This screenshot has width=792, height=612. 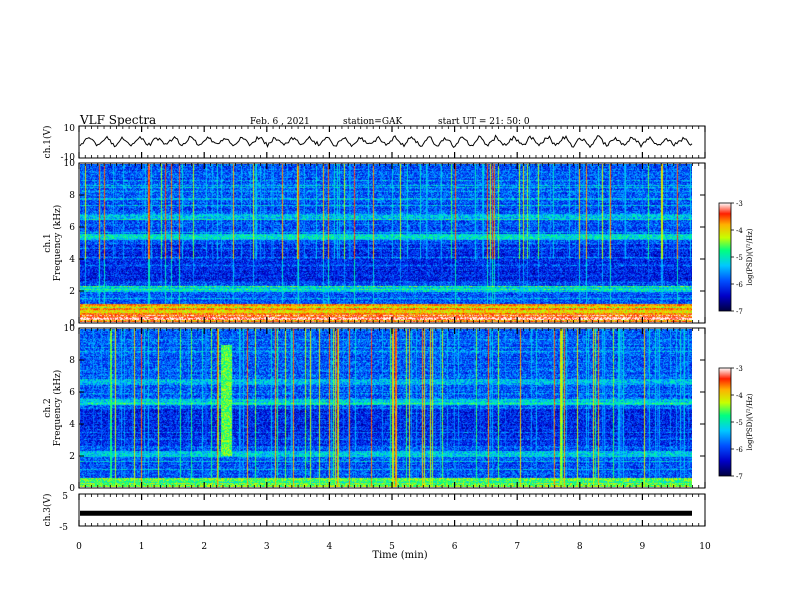 What do you see at coordinates (484, 122) in the screenshot?
I see `start-time-label: start UT = 21: 50: 0` at bounding box center [484, 122].